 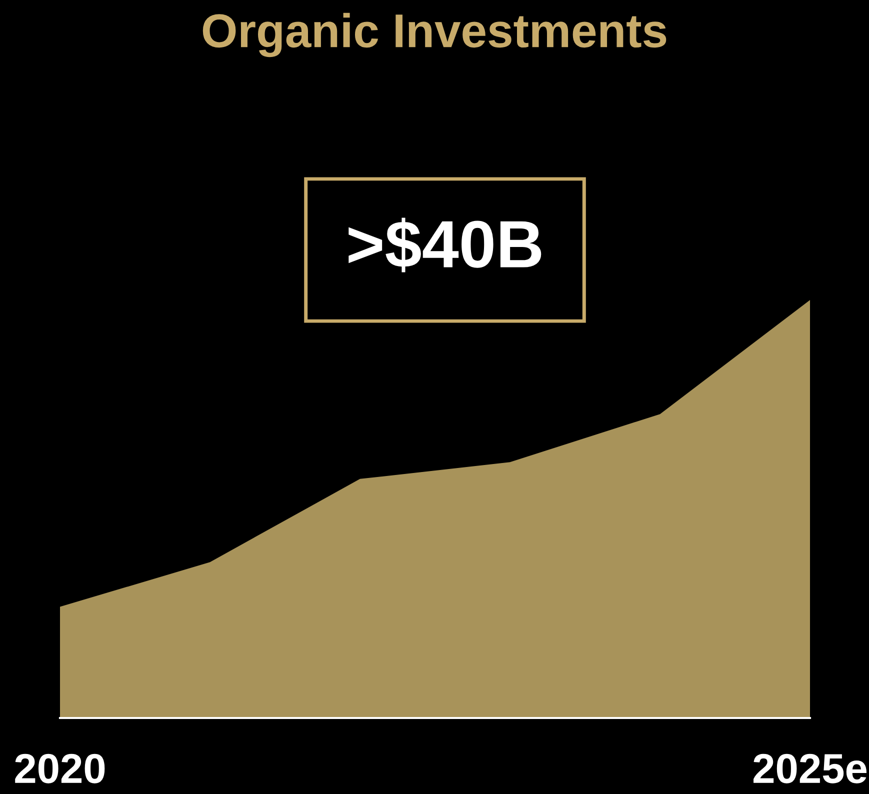 What do you see at coordinates (434, 35) in the screenshot?
I see `chart-title: Organic Investments` at bounding box center [434, 35].